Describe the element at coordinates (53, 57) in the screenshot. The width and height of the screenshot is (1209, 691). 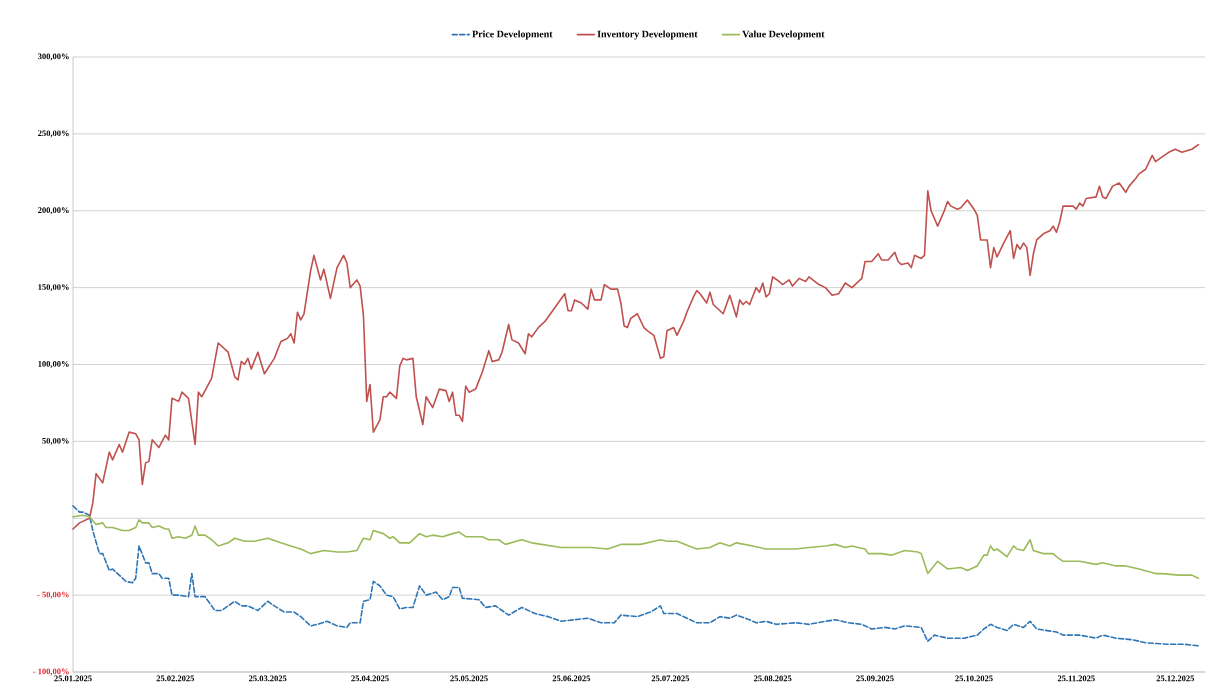
I see `y-tick-label: 300,00%` at that location.